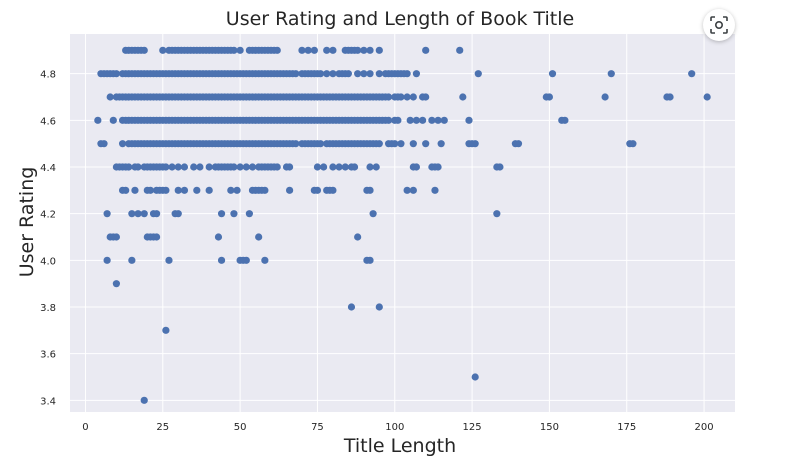 The height and width of the screenshot is (471, 804). I want to click on y-tick-label: 4.4, so click(48, 168).